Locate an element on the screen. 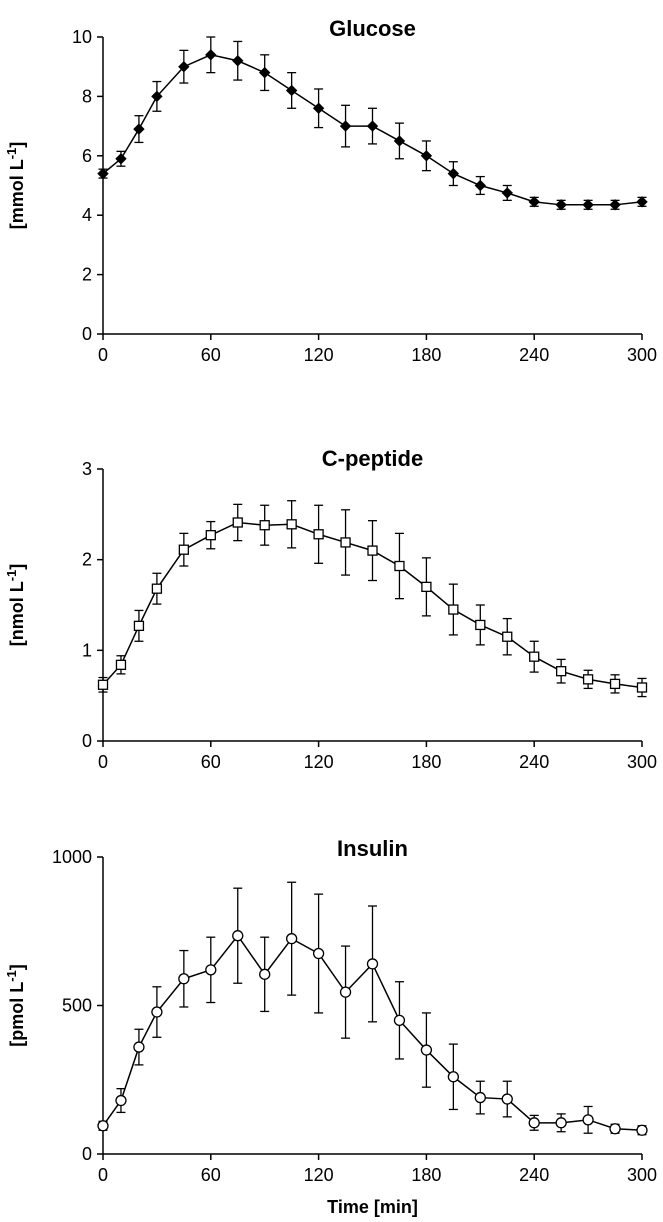  y-axis-label-exponent: -1 is located at coordinates (11, 976).